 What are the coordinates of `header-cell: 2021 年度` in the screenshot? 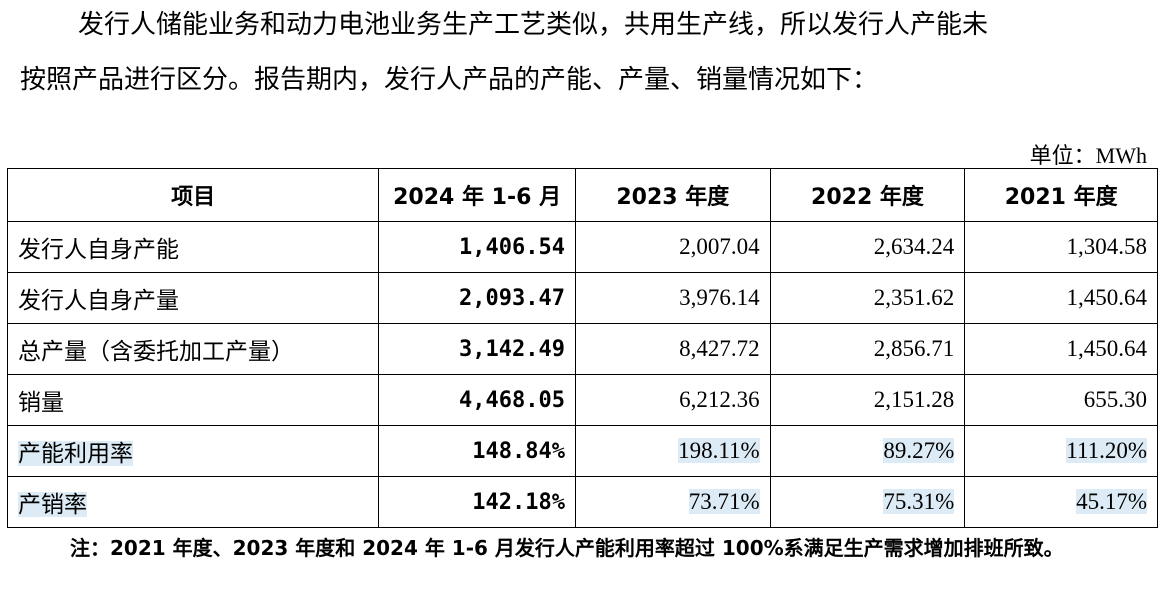 It's located at (1061, 195).